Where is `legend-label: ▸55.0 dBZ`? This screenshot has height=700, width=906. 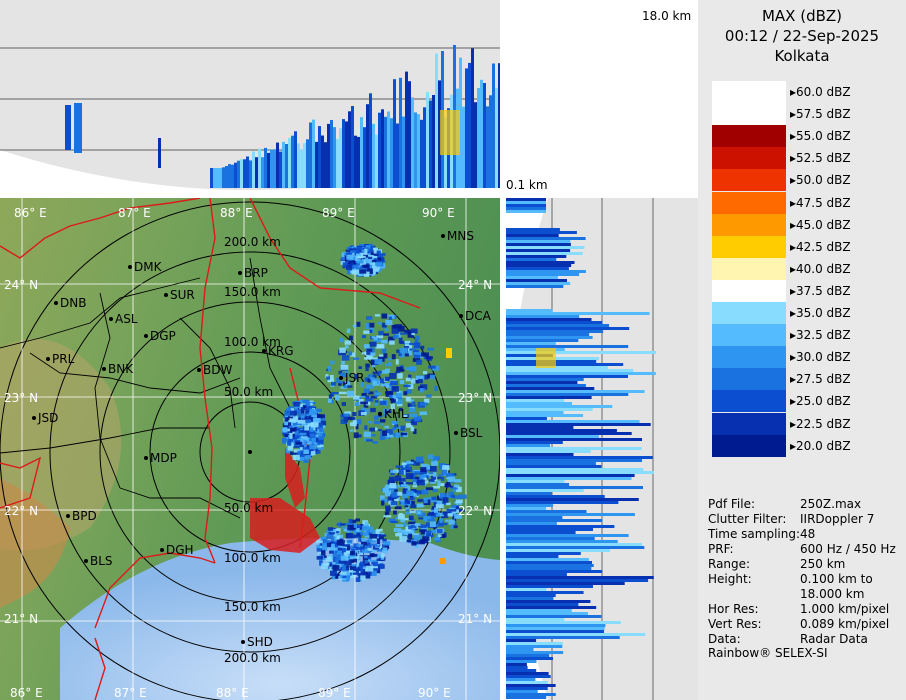
legend-label: ▸55.0 dBZ is located at coordinates (820, 136).